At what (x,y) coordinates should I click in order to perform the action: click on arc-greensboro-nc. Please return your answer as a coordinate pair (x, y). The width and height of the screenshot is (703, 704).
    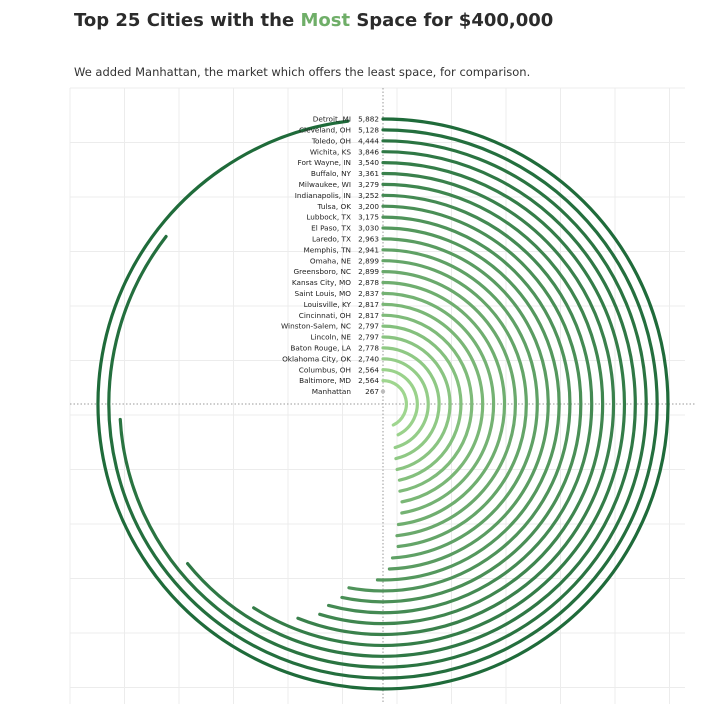
    Looking at the image, I should click on (449, 404).